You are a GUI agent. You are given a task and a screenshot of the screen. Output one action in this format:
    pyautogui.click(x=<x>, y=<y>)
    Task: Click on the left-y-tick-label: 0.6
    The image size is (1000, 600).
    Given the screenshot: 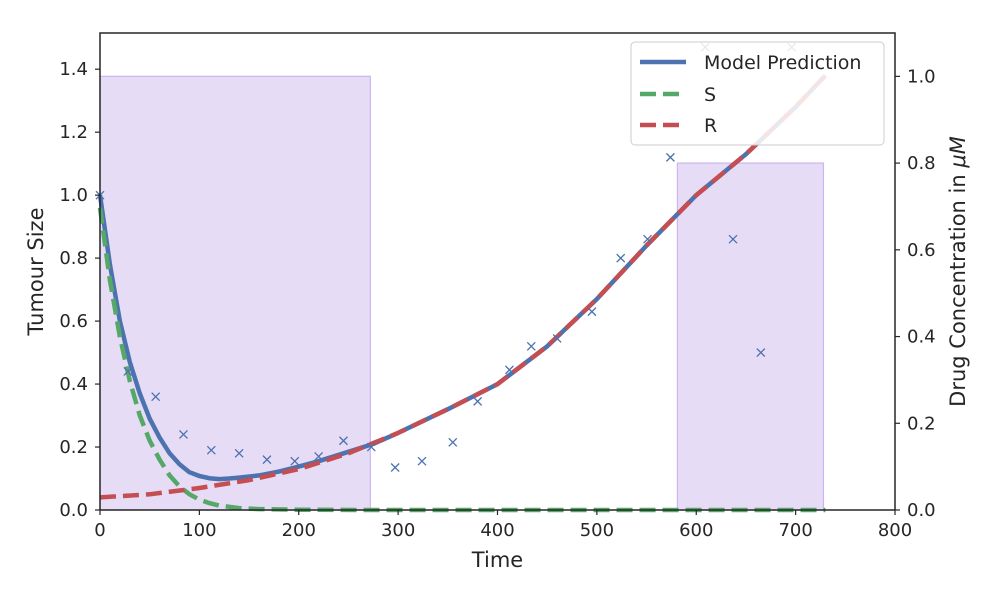 What is the action you would take?
    pyautogui.click(x=73, y=321)
    